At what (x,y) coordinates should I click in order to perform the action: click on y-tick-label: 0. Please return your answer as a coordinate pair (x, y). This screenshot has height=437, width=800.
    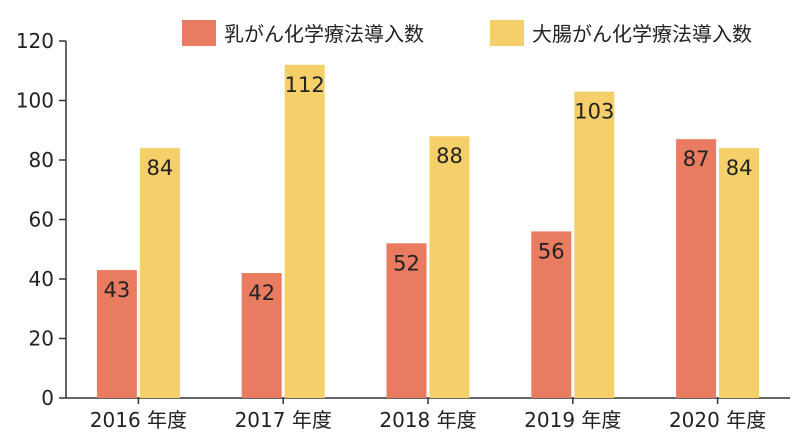
    Looking at the image, I should click on (47, 398).